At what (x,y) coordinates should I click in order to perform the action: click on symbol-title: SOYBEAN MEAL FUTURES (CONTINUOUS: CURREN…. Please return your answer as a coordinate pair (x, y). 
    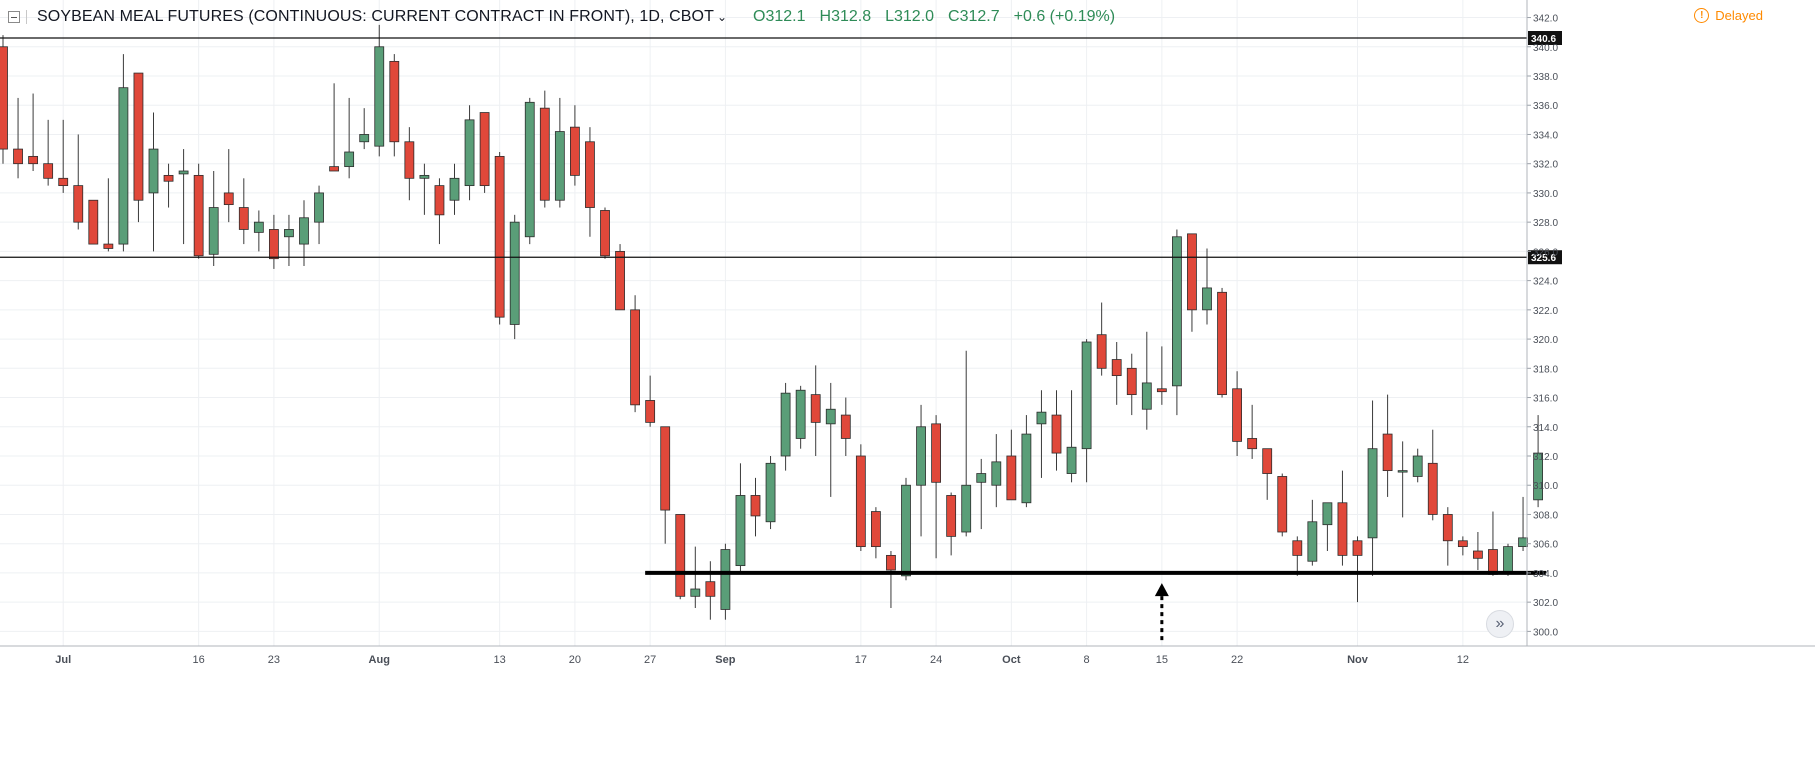
    Looking at the image, I should click on (375, 16).